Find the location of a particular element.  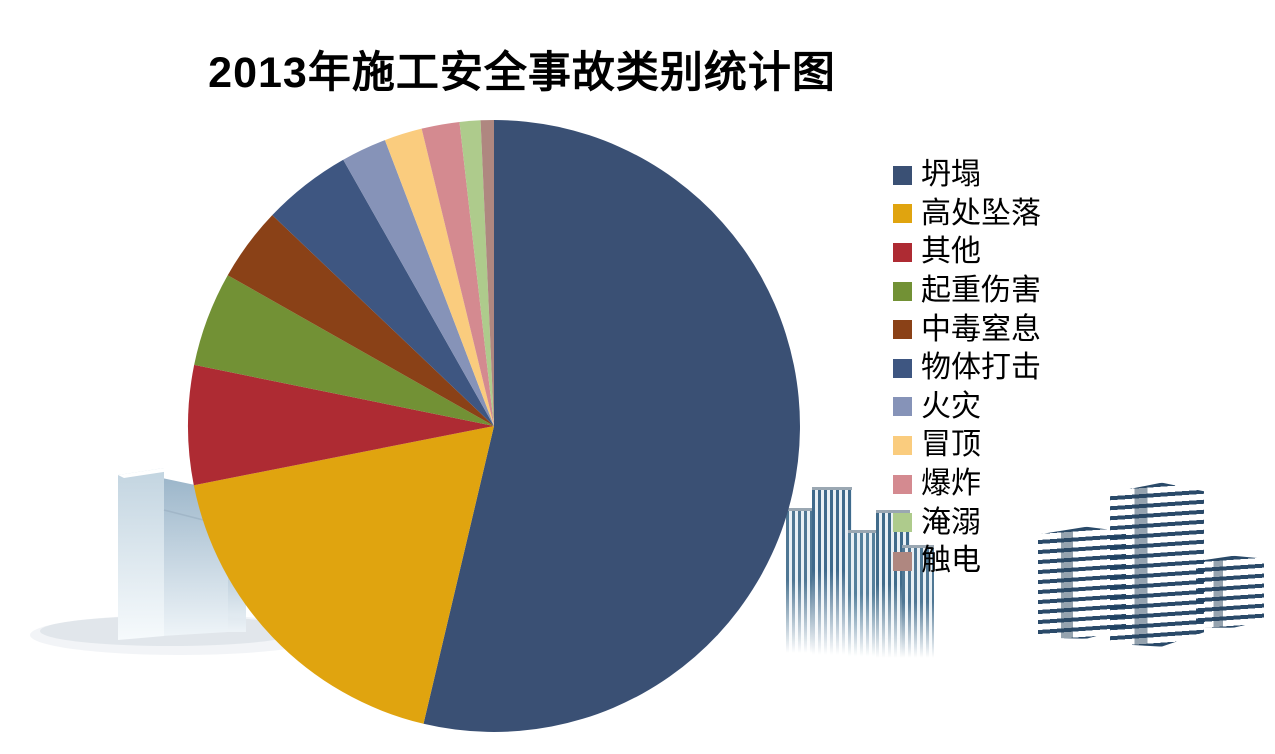

legend-label: 火灾 is located at coordinates (951, 406).